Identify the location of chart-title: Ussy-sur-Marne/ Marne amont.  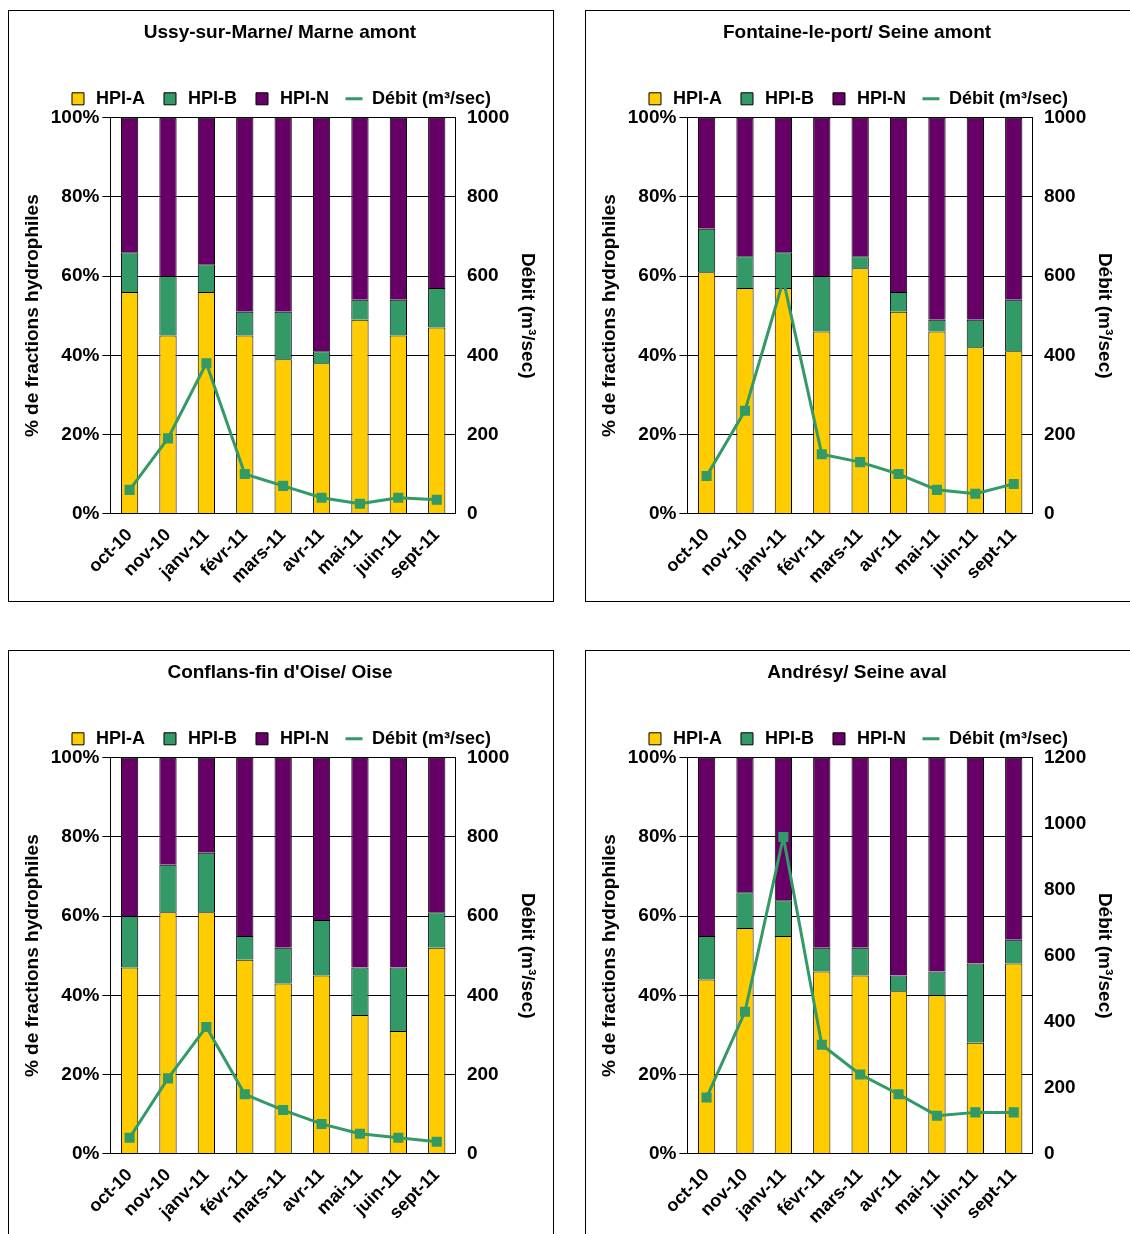
(280, 31).